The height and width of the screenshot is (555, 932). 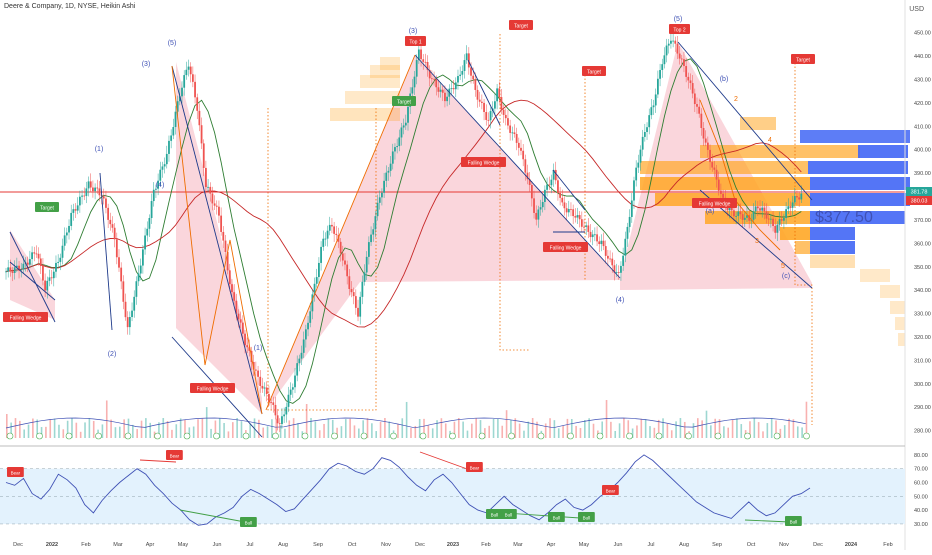 What do you see at coordinates (922, 127) in the screenshot?
I see `y-tick-13: 410.00` at bounding box center [922, 127].